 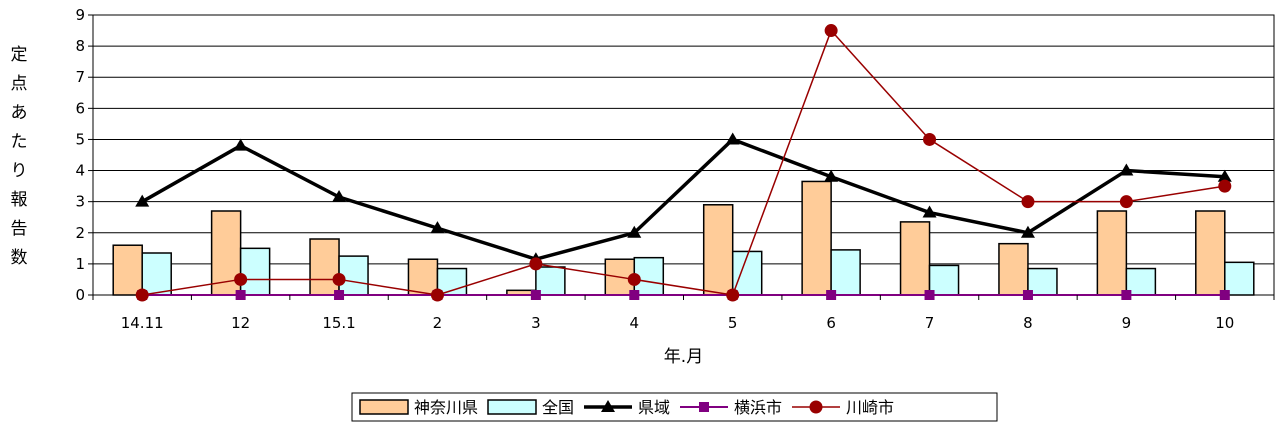 What do you see at coordinates (19, 171) in the screenshot?
I see `y-axis-label-char: り` at bounding box center [19, 171].